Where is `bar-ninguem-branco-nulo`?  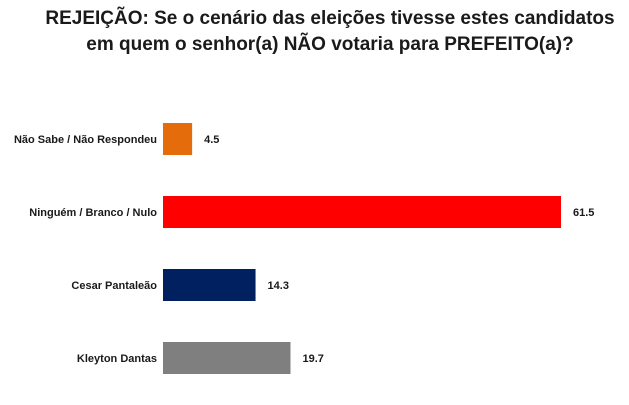 bar-ninguem-branco-nulo is located at coordinates (362, 212).